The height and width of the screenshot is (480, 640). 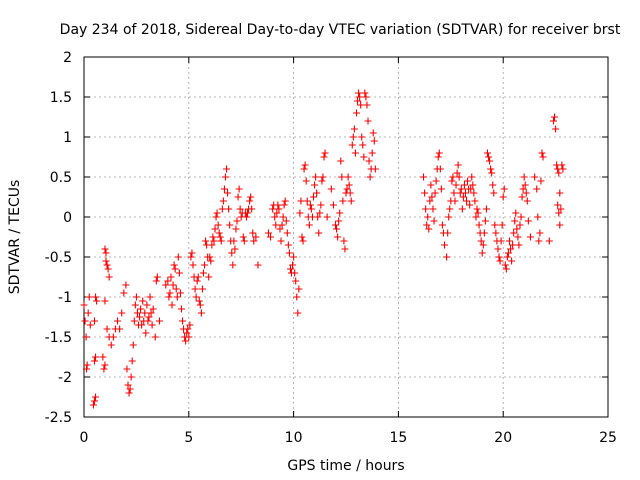 What do you see at coordinates (345, 466) in the screenshot?
I see `x-axis-label: GPS time / hours` at bounding box center [345, 466].